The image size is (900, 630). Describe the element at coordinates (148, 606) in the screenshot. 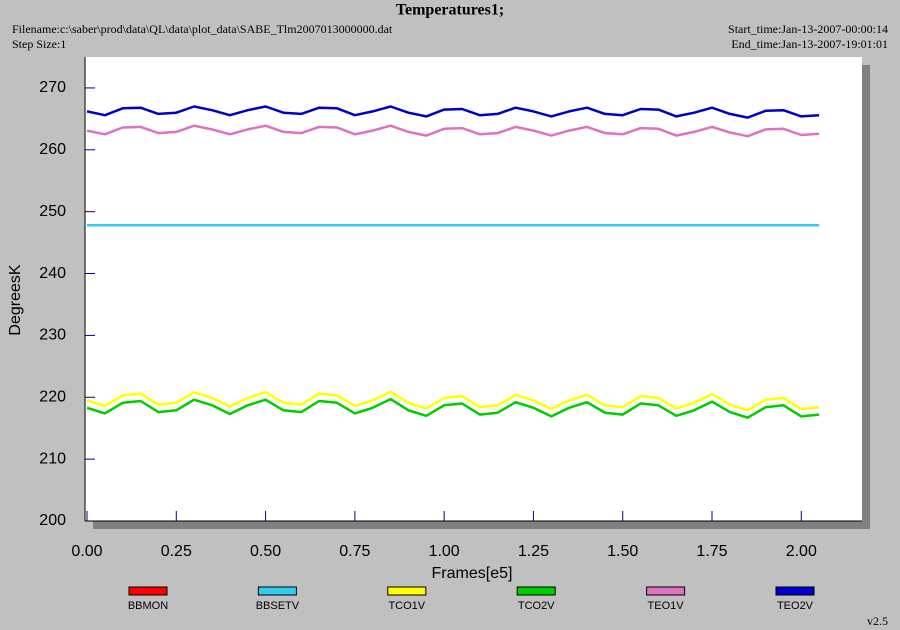

I see `legend-label: BBMON` at that location.